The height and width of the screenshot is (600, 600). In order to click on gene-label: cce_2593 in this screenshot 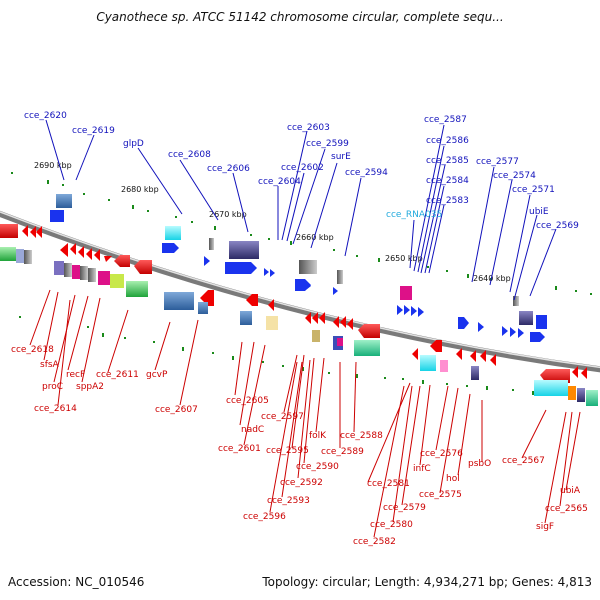, I will do `click(288, 501)`.